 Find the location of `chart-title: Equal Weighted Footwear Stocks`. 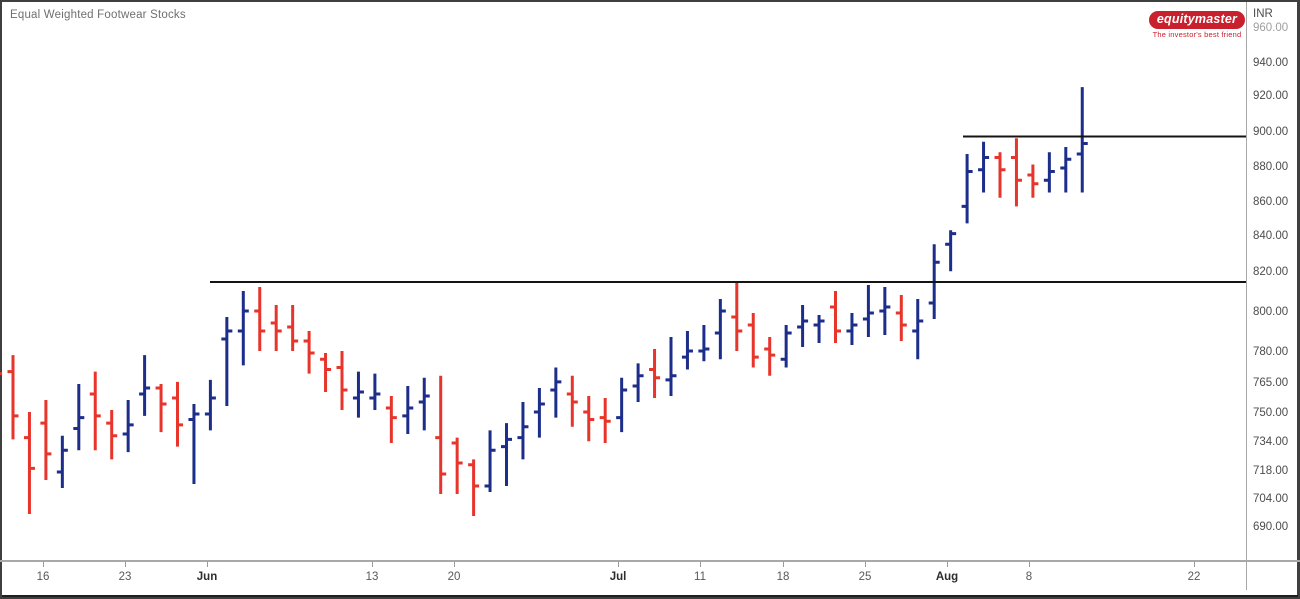

chart-title: Equal Weighted Footwear Stocks is located at coordinates (98, 15).